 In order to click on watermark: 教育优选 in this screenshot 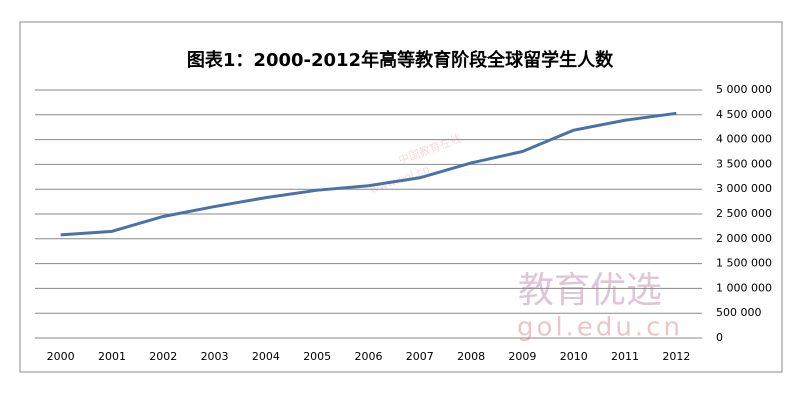, I will do `click(590, 290)`.